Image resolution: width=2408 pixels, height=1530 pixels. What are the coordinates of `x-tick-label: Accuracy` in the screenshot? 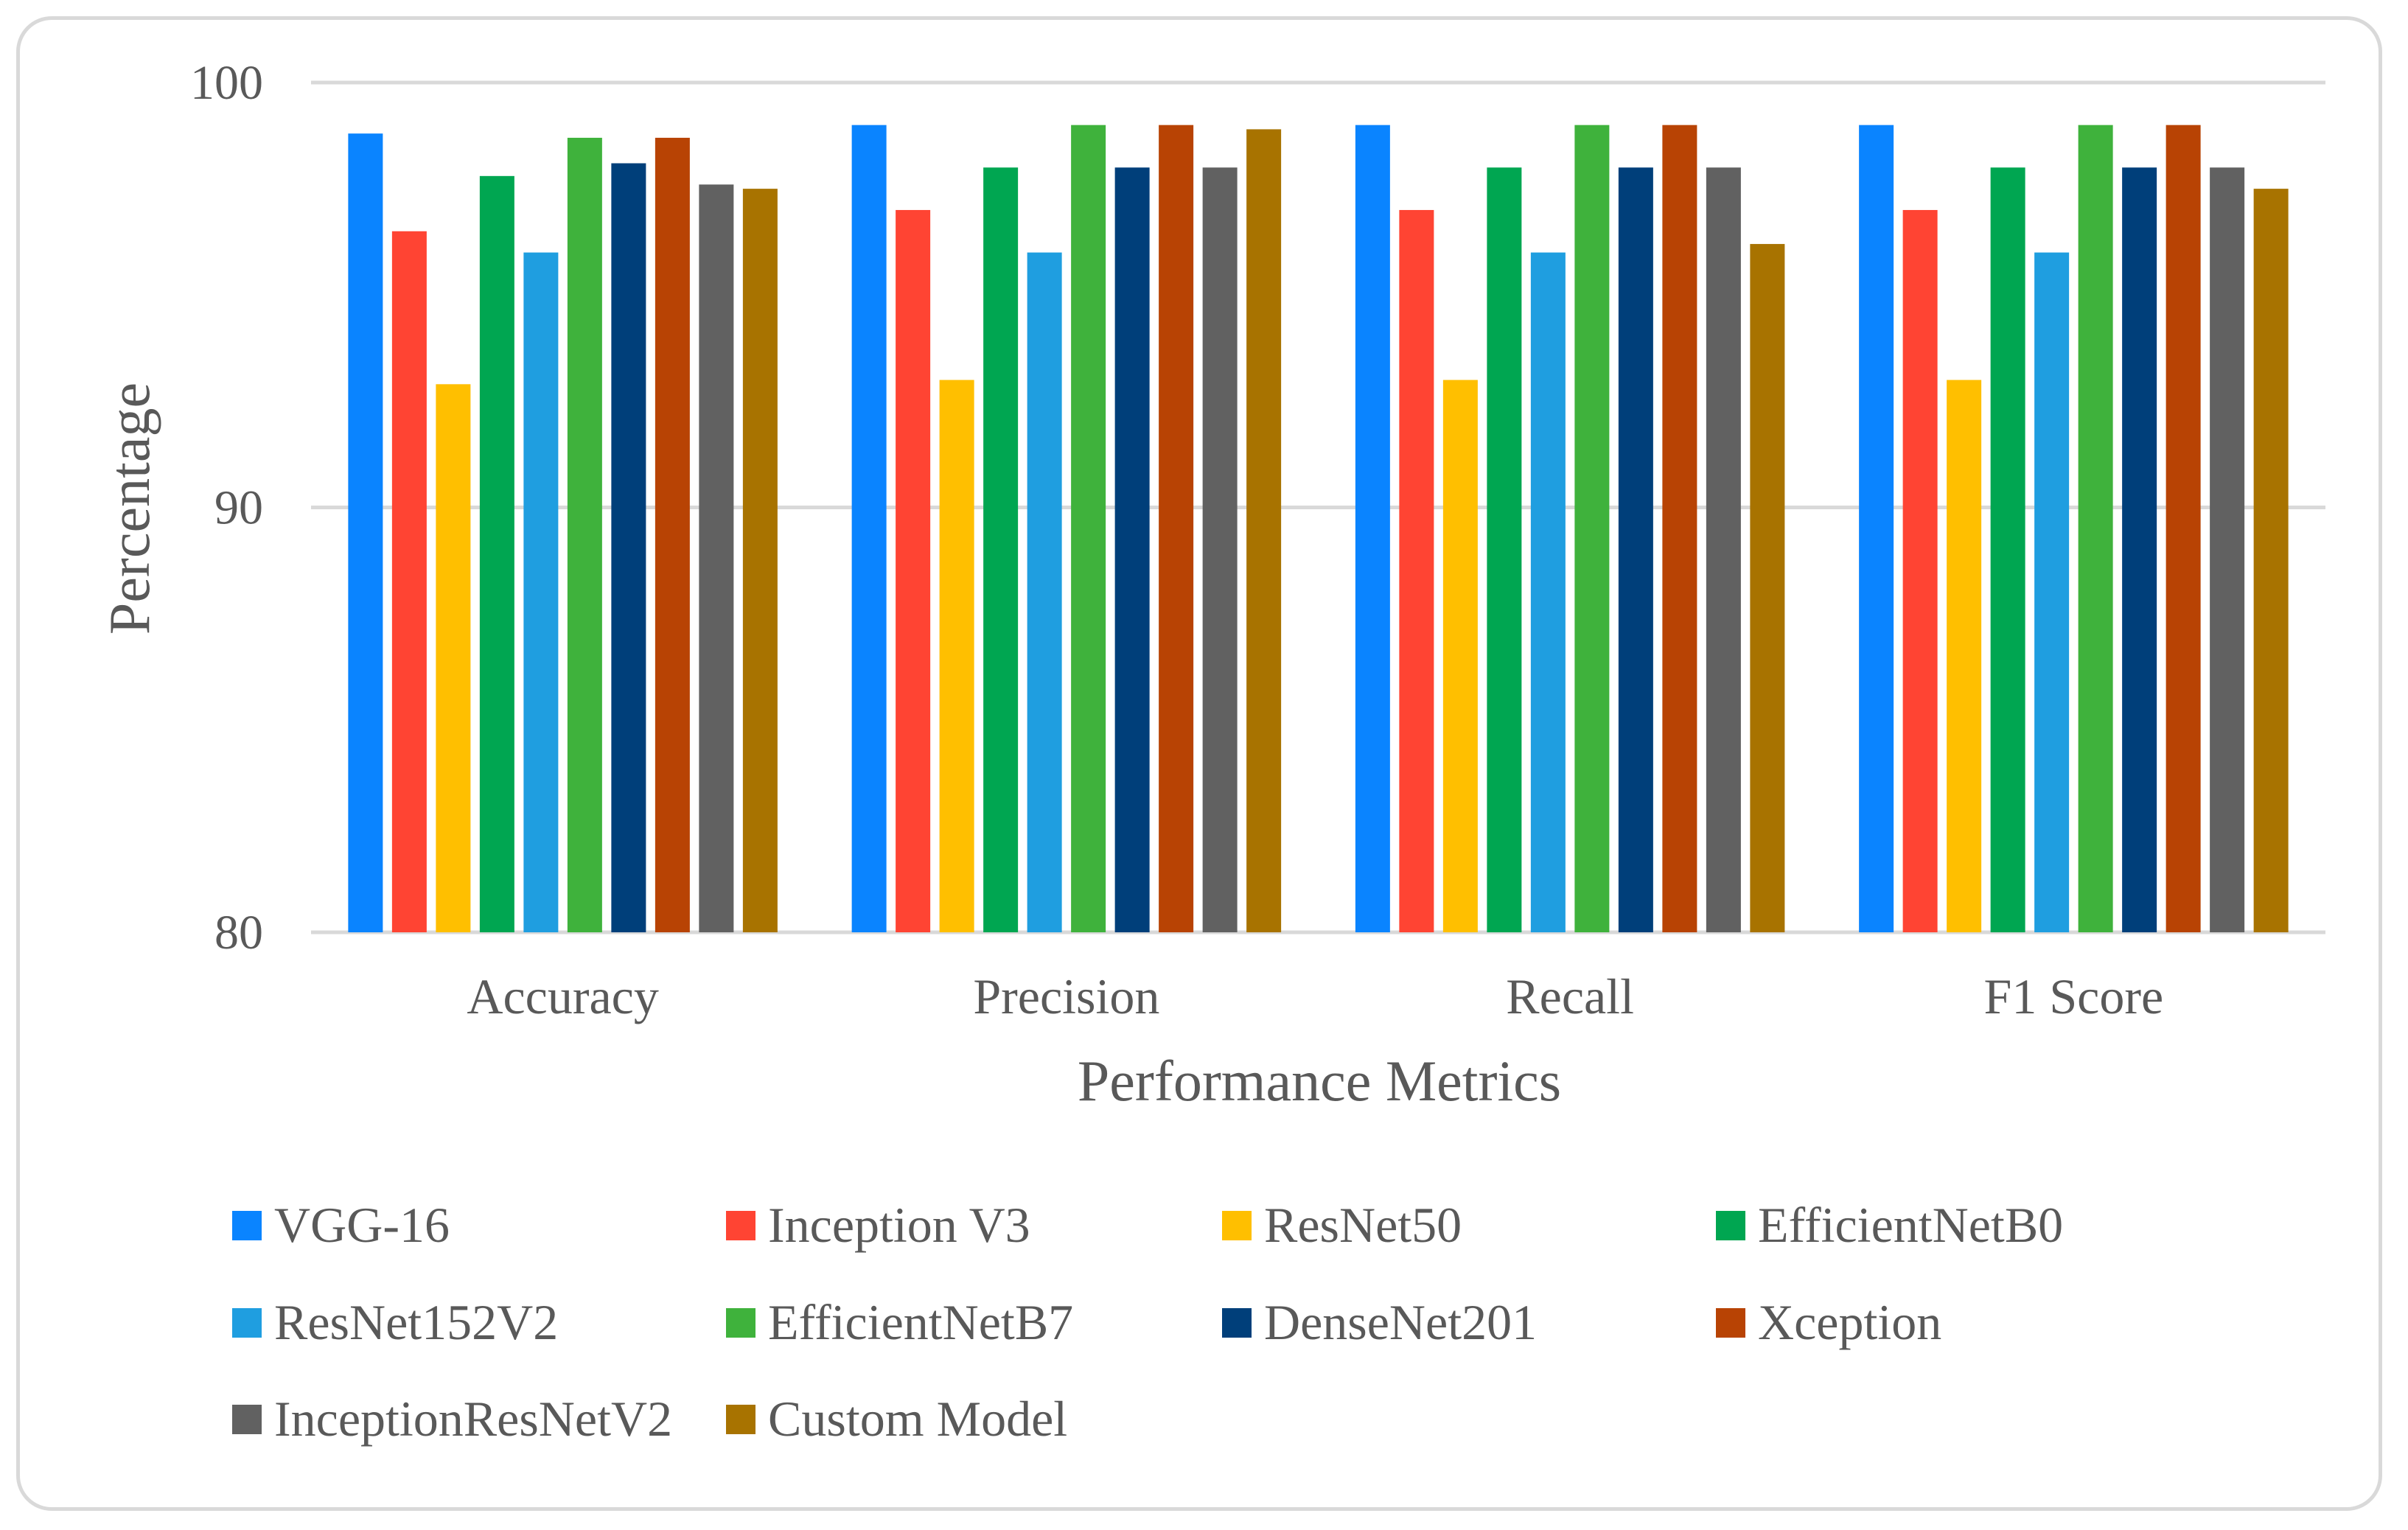 It's located at (562, 996).